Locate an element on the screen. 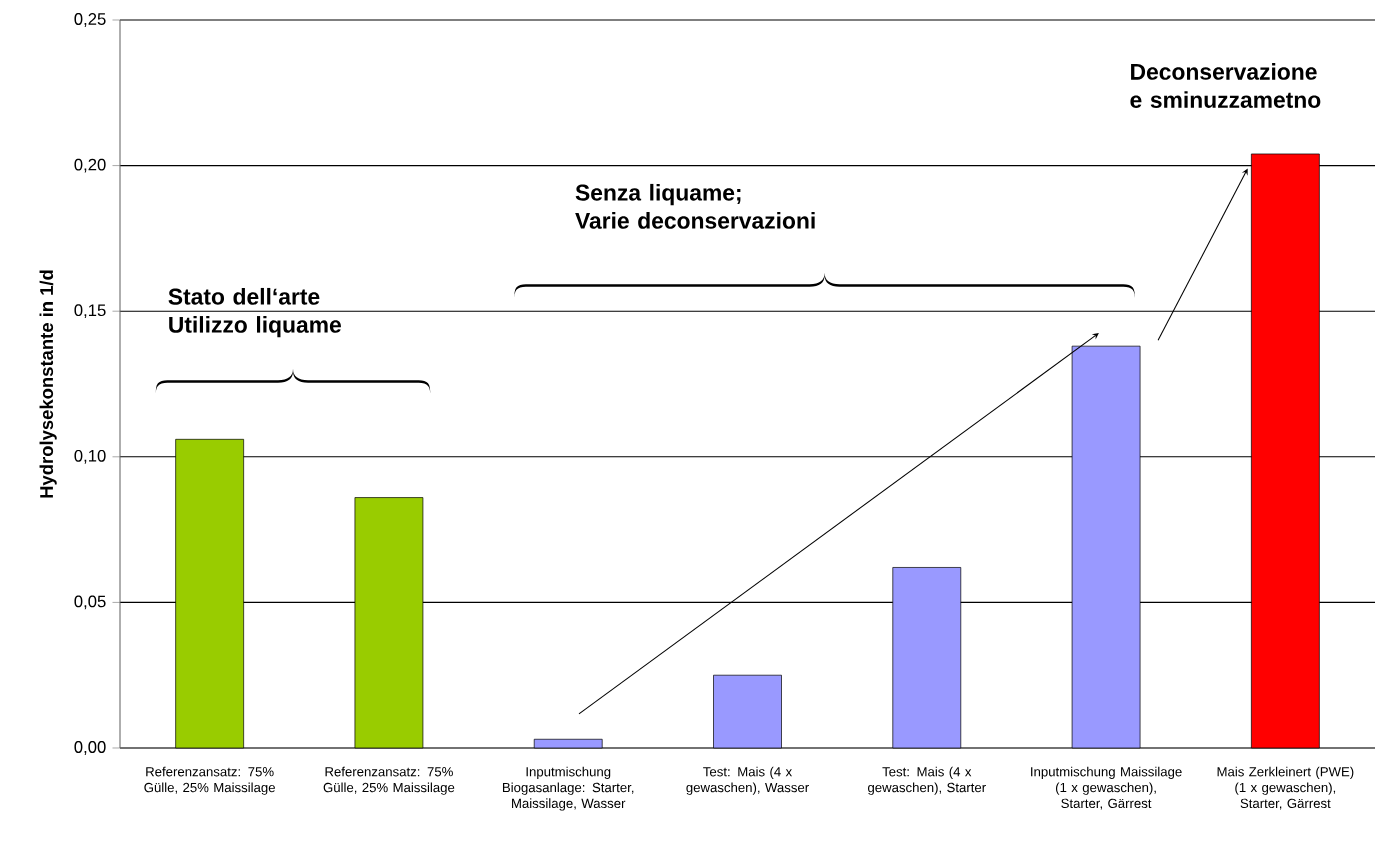 Image resolution: width=1400 pixels, height=860 pixels. annotation: Stato dell‘arte Utilizzo liquame is located at coordinates (254, 312).